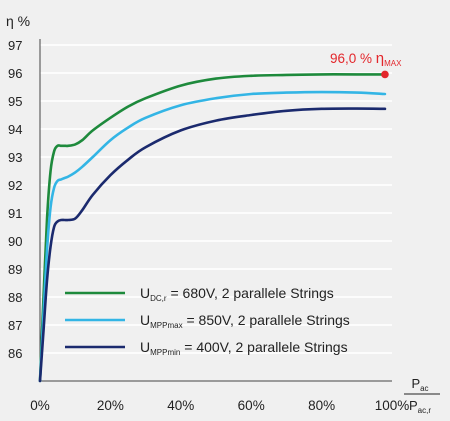 The width and height of the screenshot is (450, 421). Describe the element at coordinates (420, 406) in the screenshot. I see `x-axis-label-denominator: Pac,r` at that location.